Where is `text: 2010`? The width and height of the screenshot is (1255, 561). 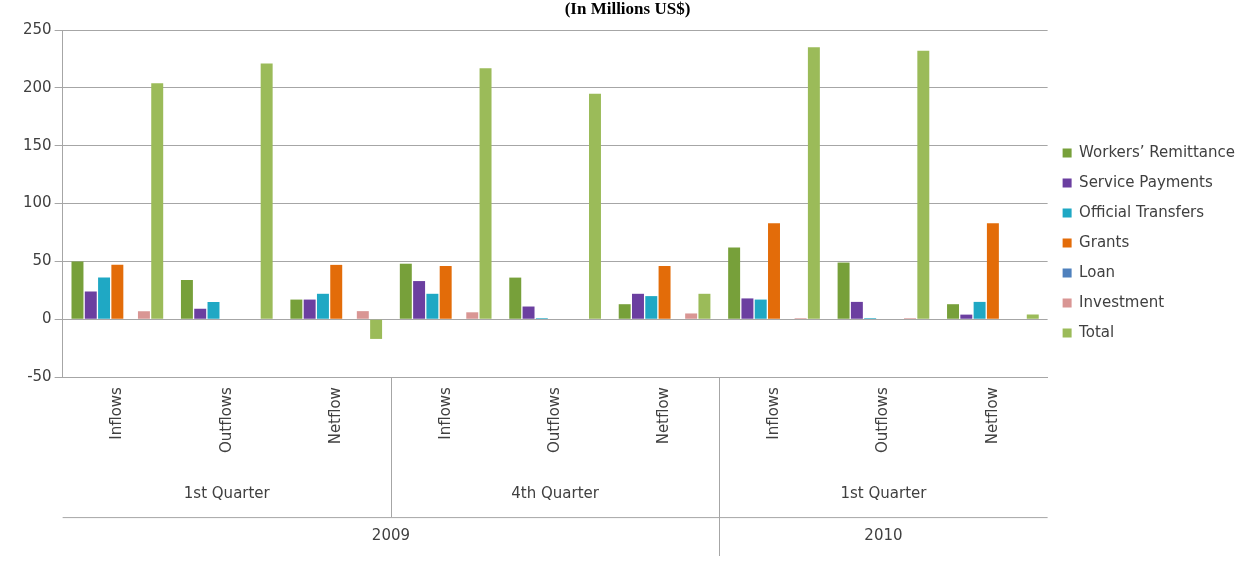 text: 2010 is located at coordinates (883, 535).